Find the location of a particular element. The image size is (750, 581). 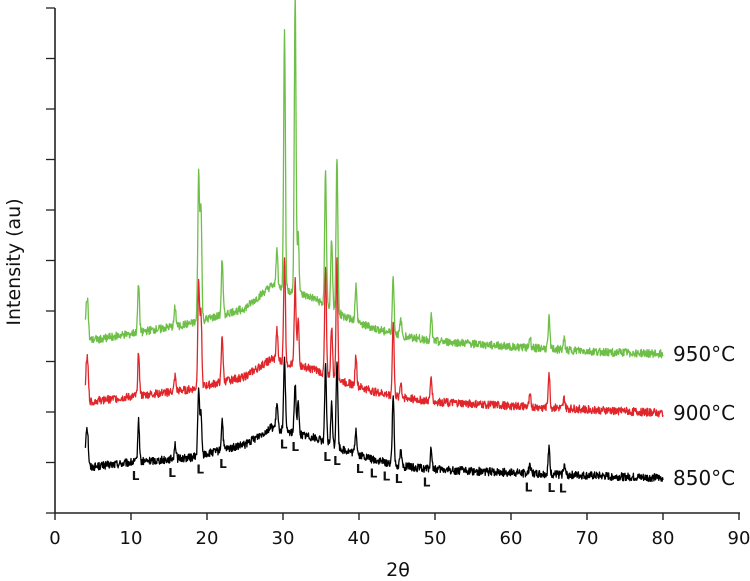

x-axis-title: 2θ is located at coordinates (398, 570).